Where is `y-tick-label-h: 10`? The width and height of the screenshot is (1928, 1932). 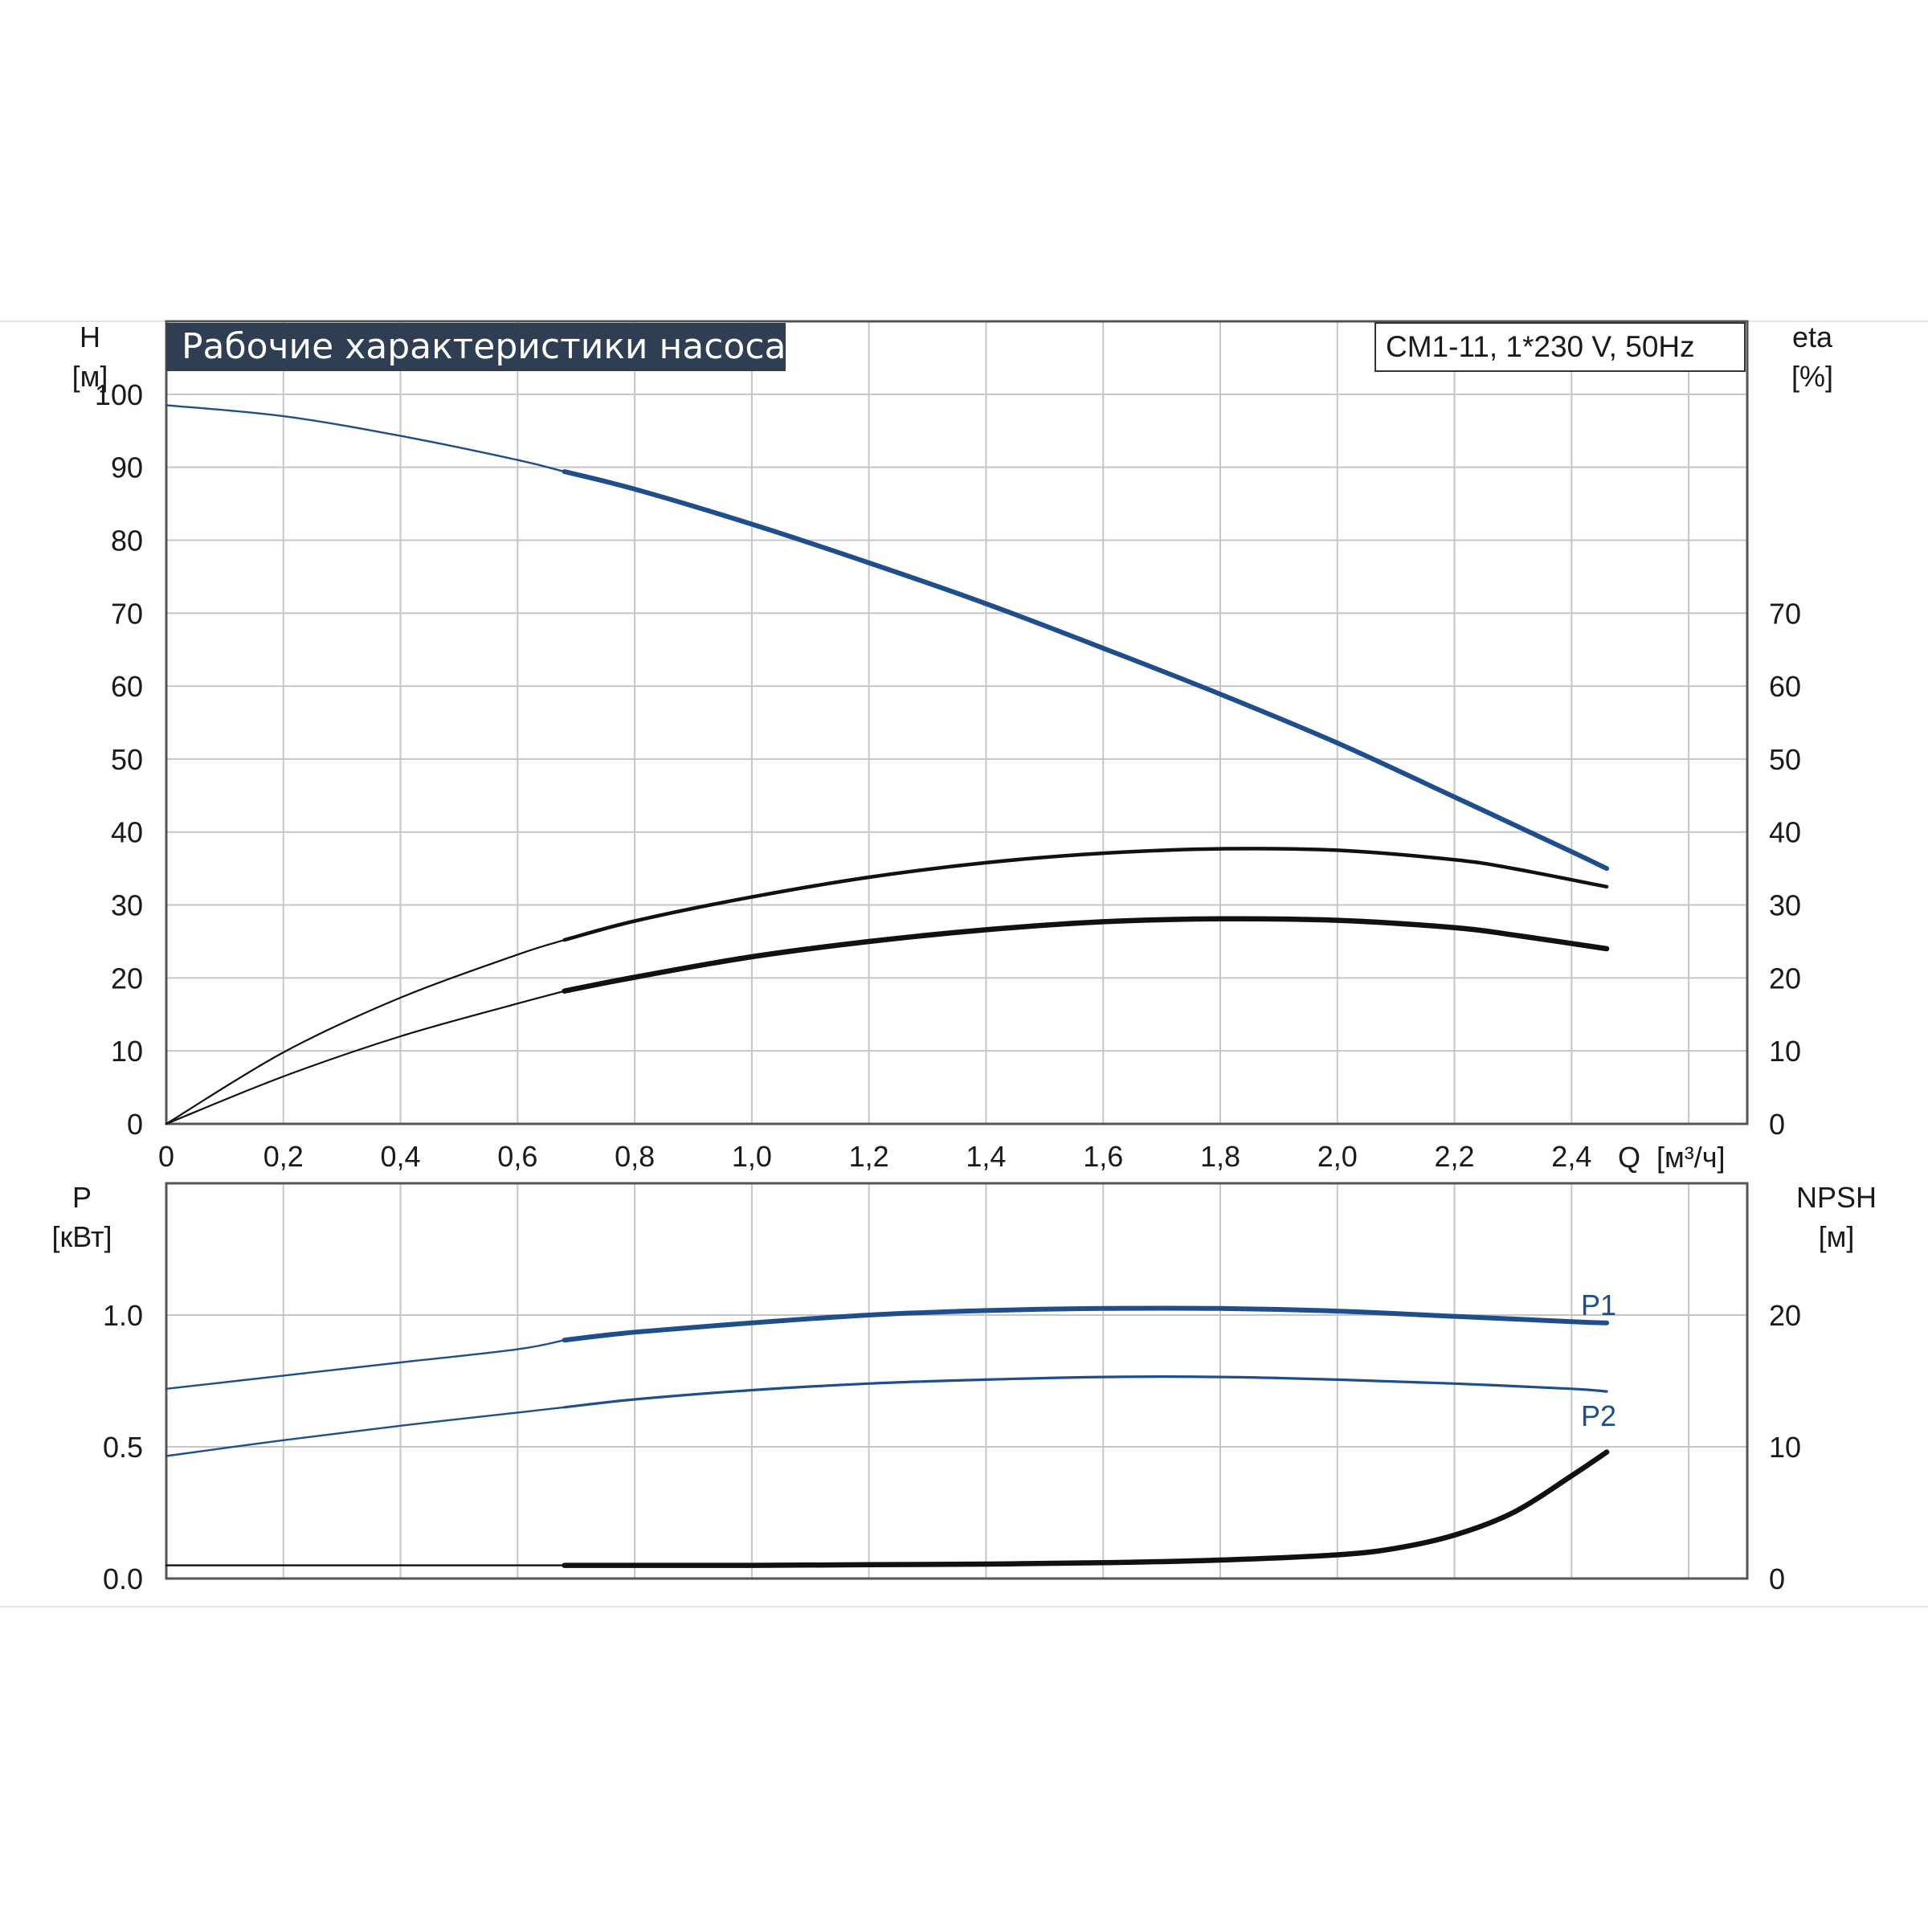
y-tick-label-h: 10 is located at coordinates (127, 1051).